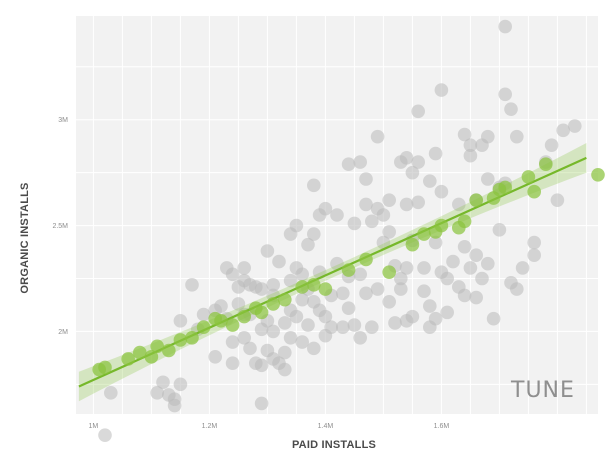 This screenshot has height=469, width=616. I want to click on y-tick-label: 2.5M, so click(60, 226).